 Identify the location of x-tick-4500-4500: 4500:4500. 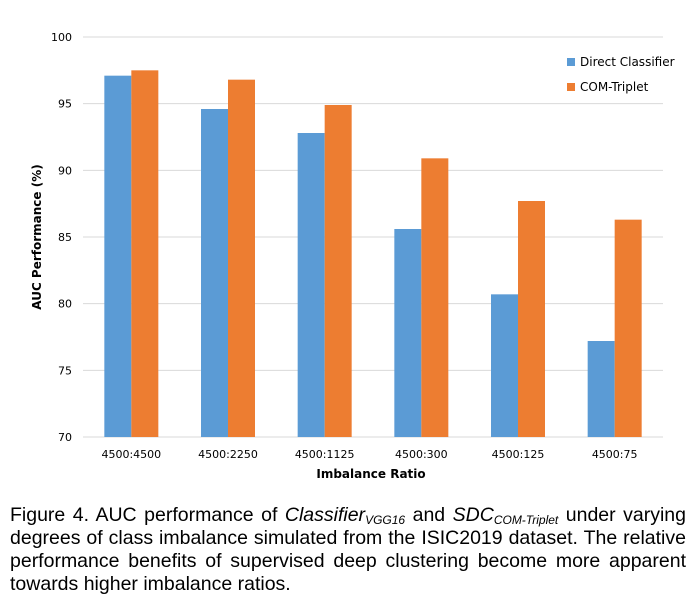
(131, 454).